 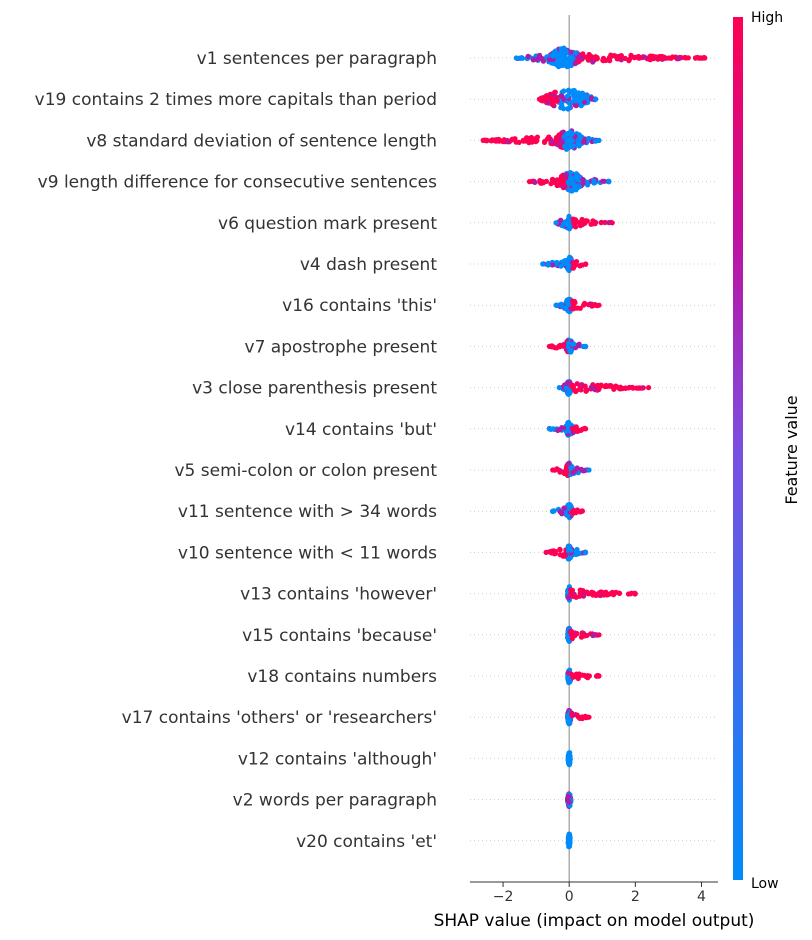 What do you see at coordinates (765, 884) in the screenshot?
I see `colorbar-low-label: Low` at bounding box center [765, 884].